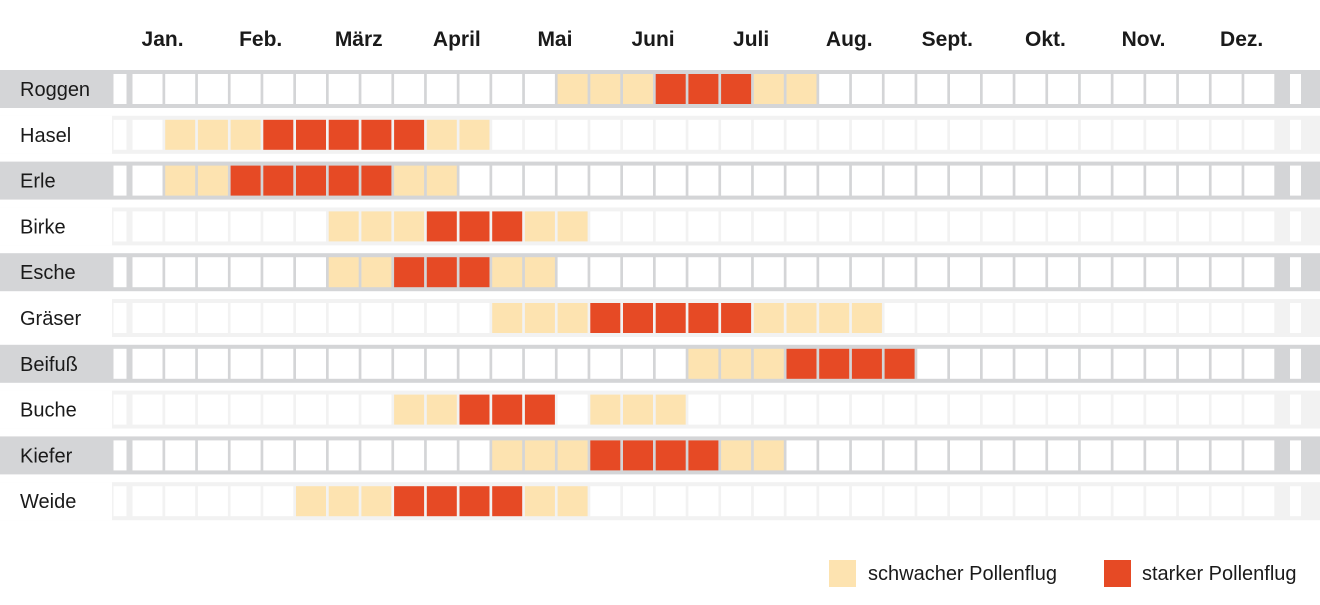 This screenshot has height=605, width=1320. What do you see at coordinates (45, 136) in the screenshot?
I see `row-label: Hasel` at bounding box center [45, 136].